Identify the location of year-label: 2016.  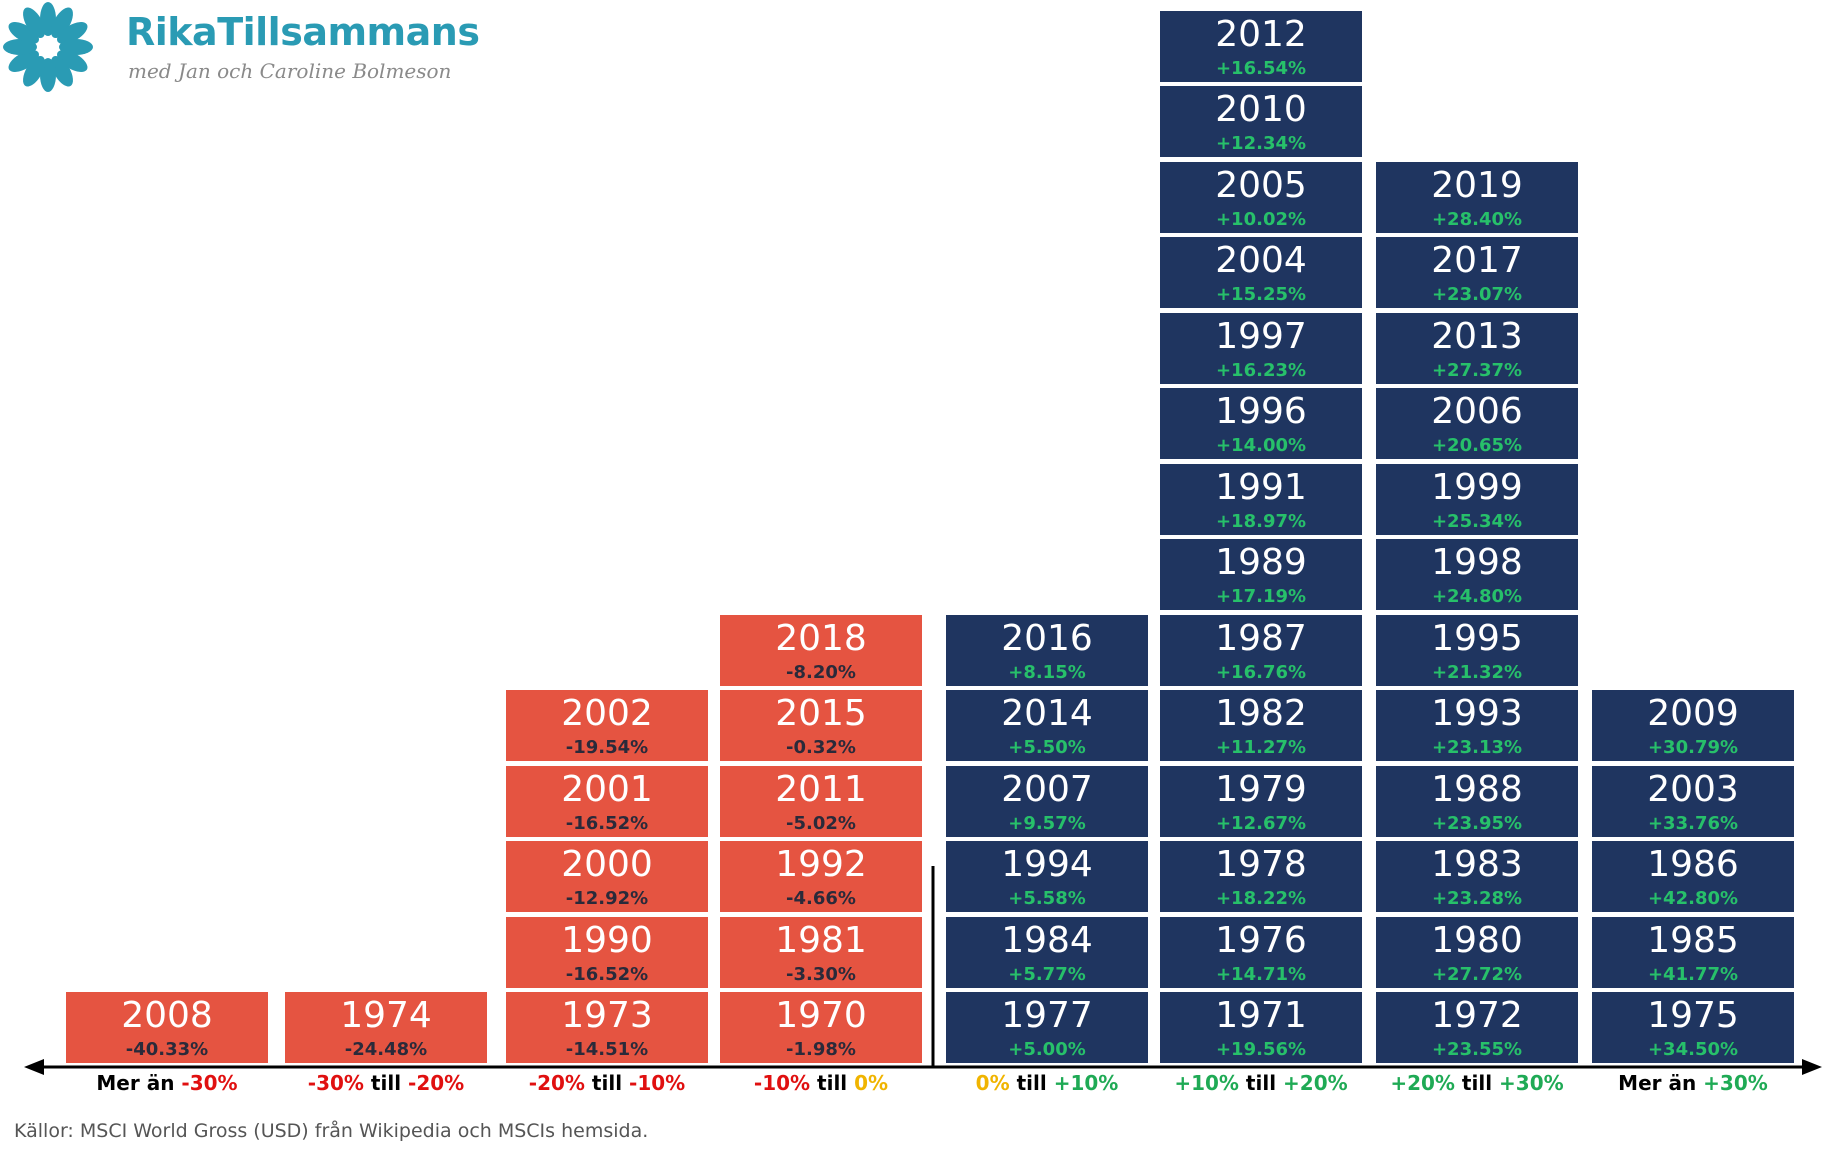
(1047, 638).